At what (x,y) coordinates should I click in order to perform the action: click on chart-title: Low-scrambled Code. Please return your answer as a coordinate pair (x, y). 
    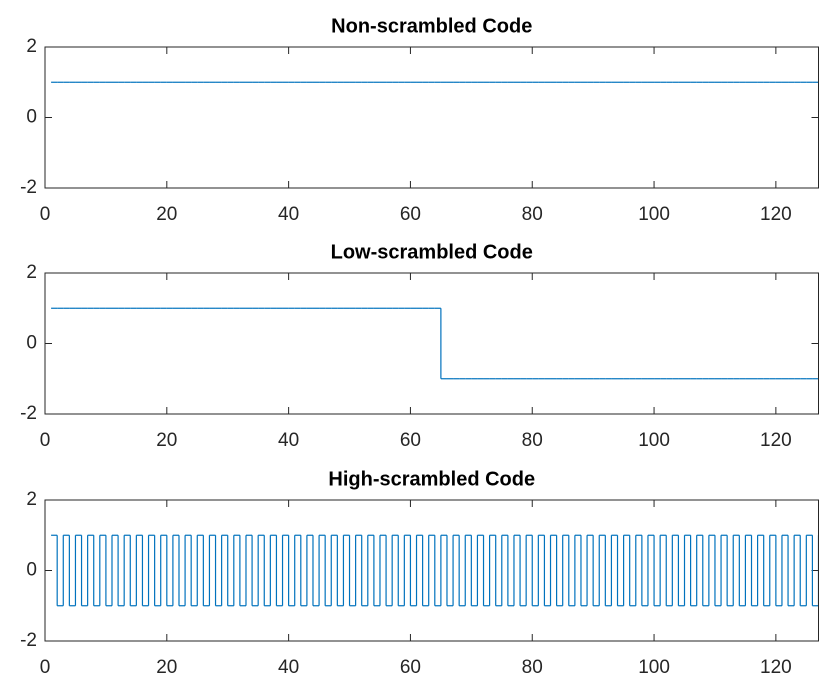
    Looking at the image, I should click on (432, 252).